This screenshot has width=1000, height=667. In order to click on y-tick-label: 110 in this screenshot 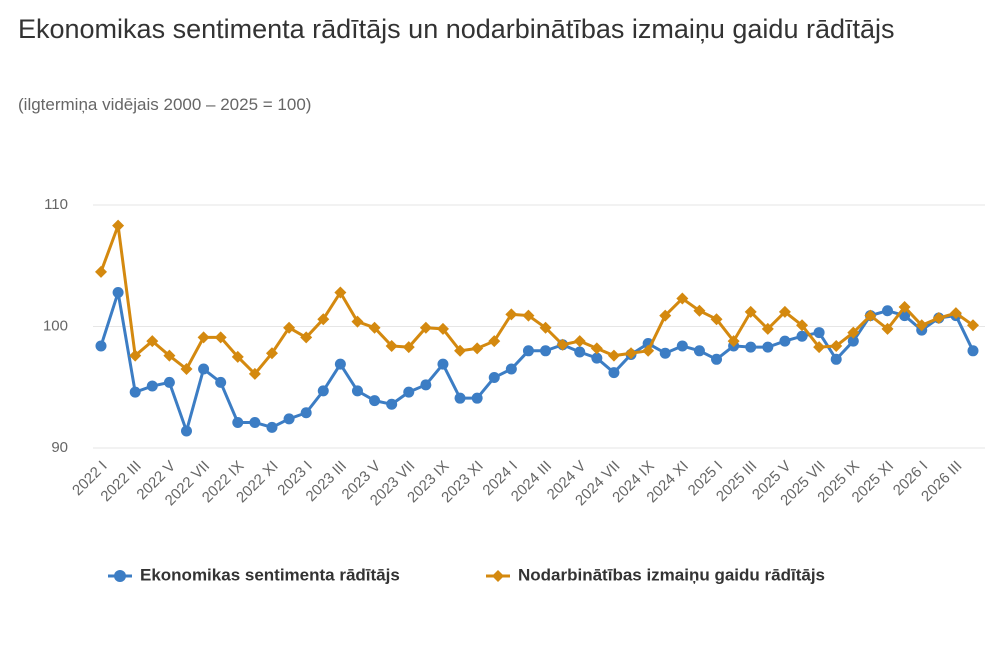, I will do `click(56, 204)`.